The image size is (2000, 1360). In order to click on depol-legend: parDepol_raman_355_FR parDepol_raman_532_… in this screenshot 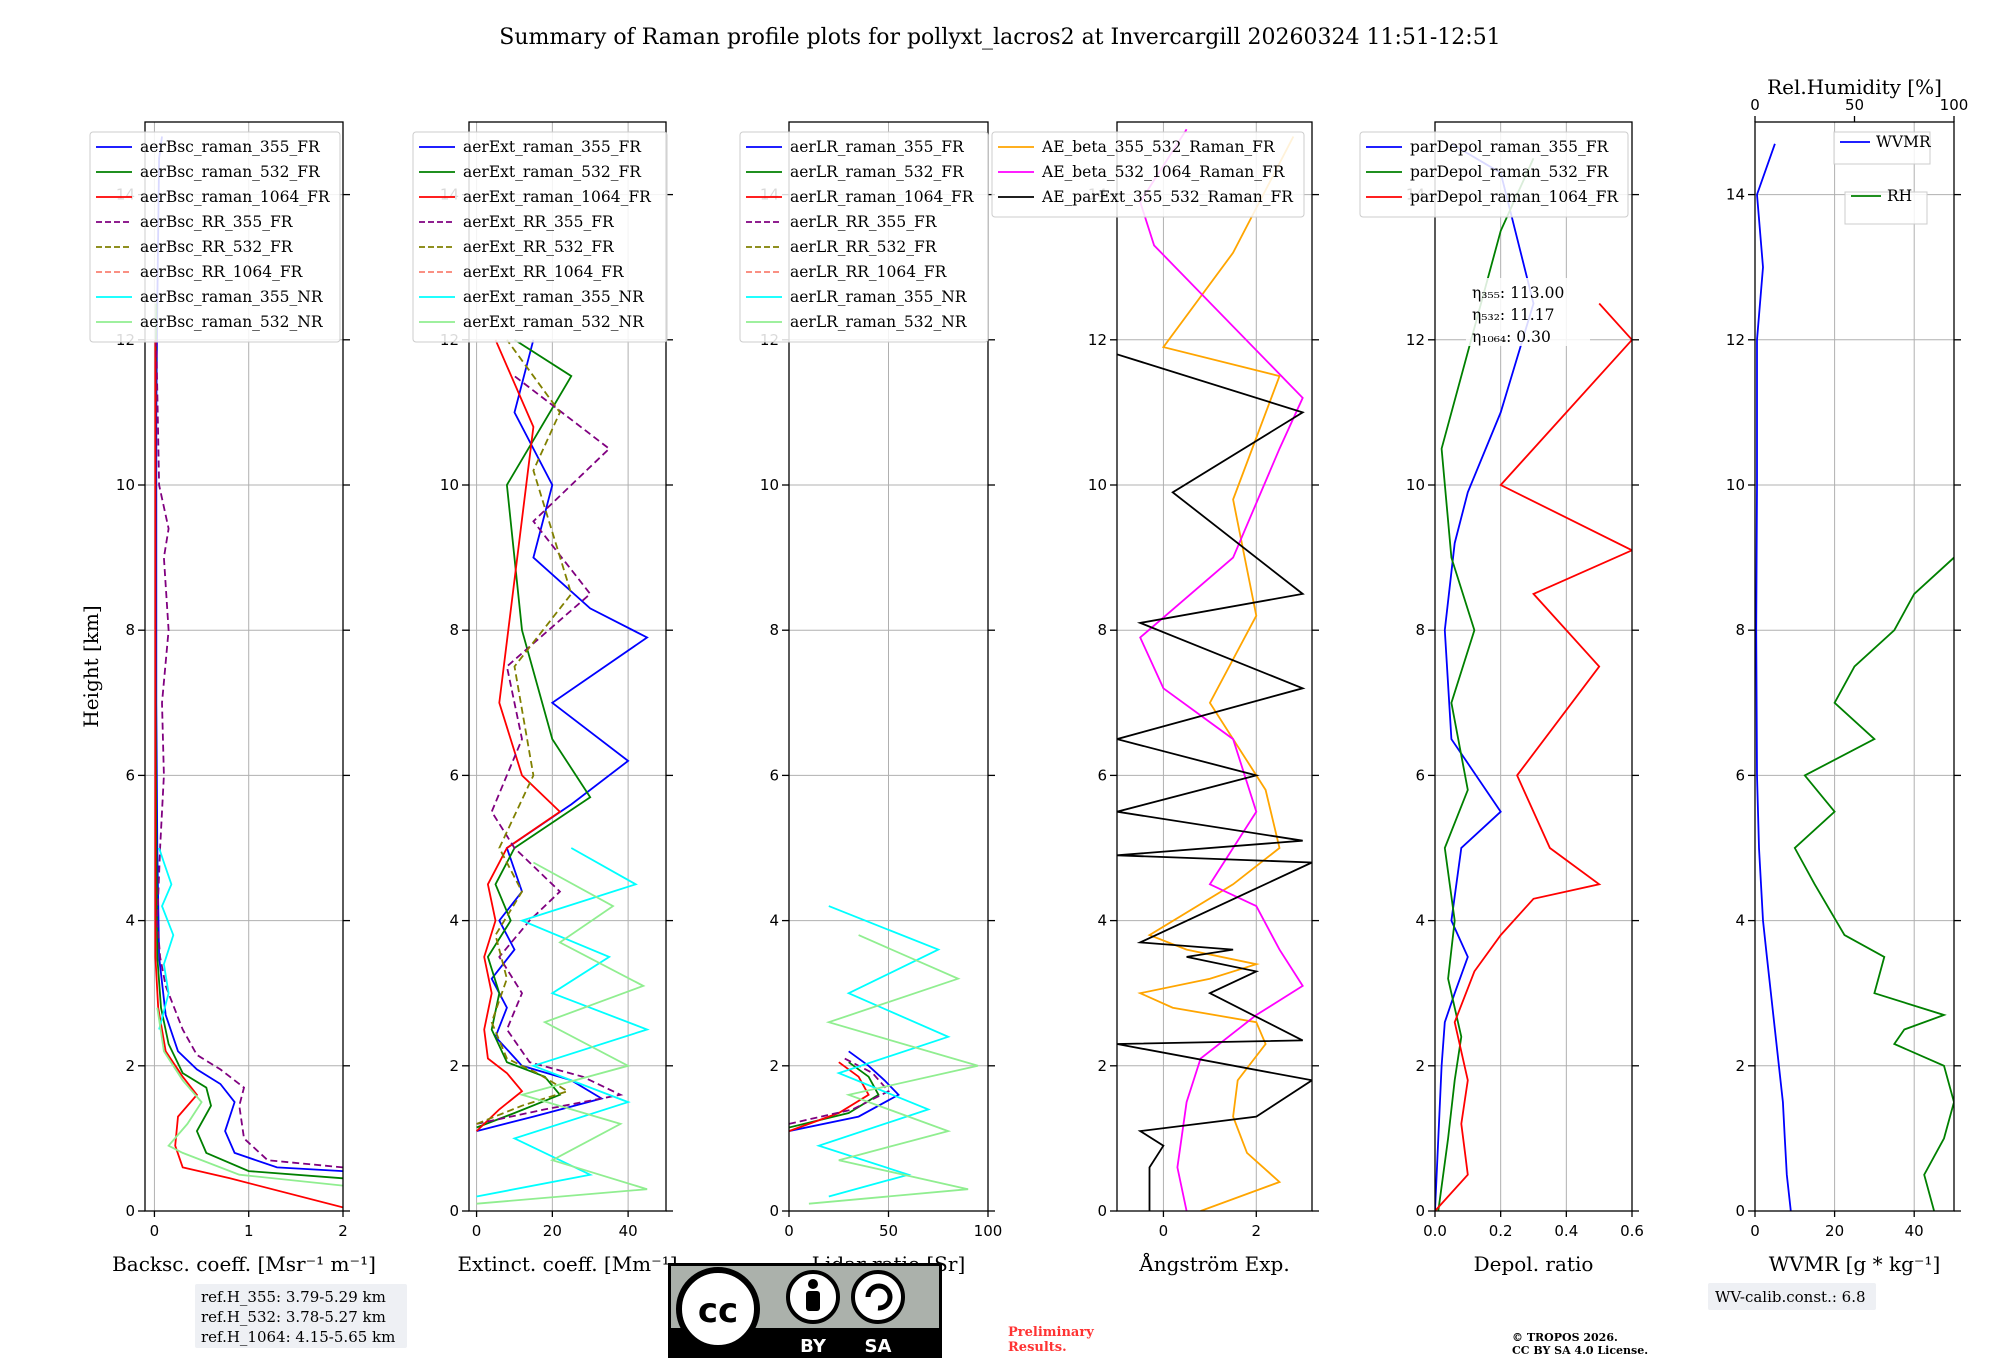, I will do `click(1494, 174)`.